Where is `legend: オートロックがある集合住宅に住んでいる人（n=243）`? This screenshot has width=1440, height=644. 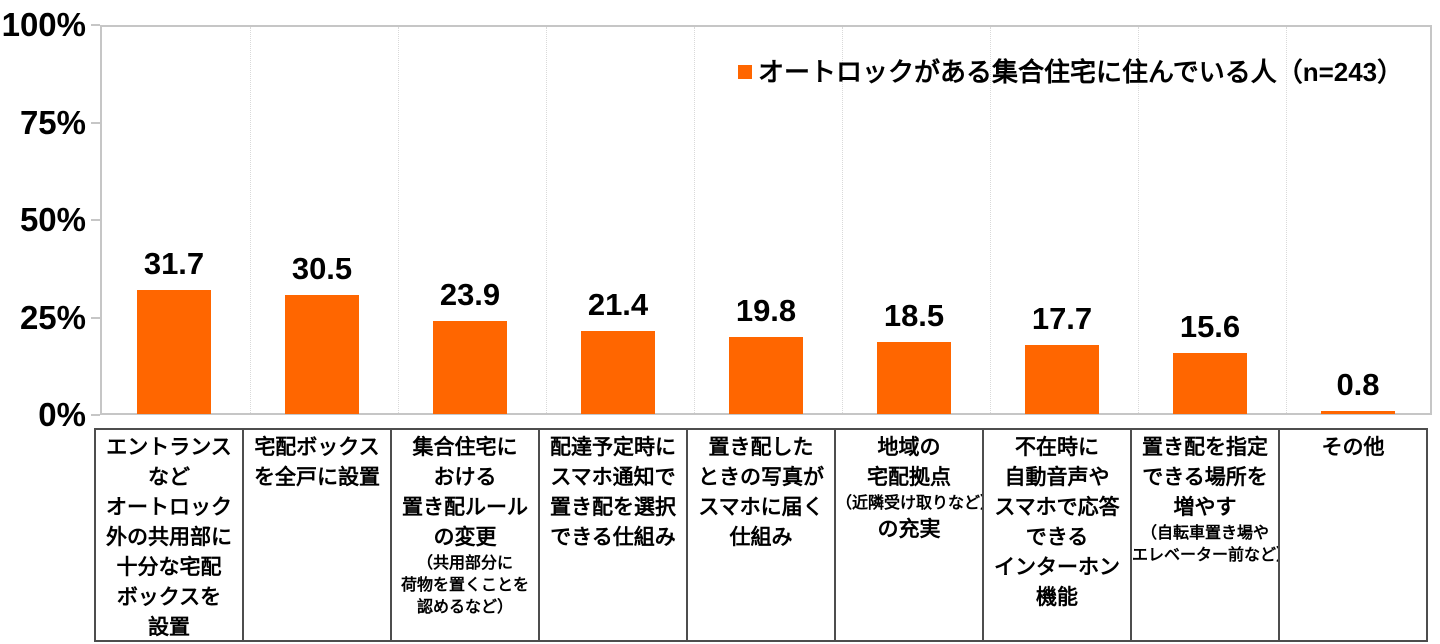
legend: オートロックがある集合住宅に住んでいる人（n=243） is located at coordinates (1070, 72).